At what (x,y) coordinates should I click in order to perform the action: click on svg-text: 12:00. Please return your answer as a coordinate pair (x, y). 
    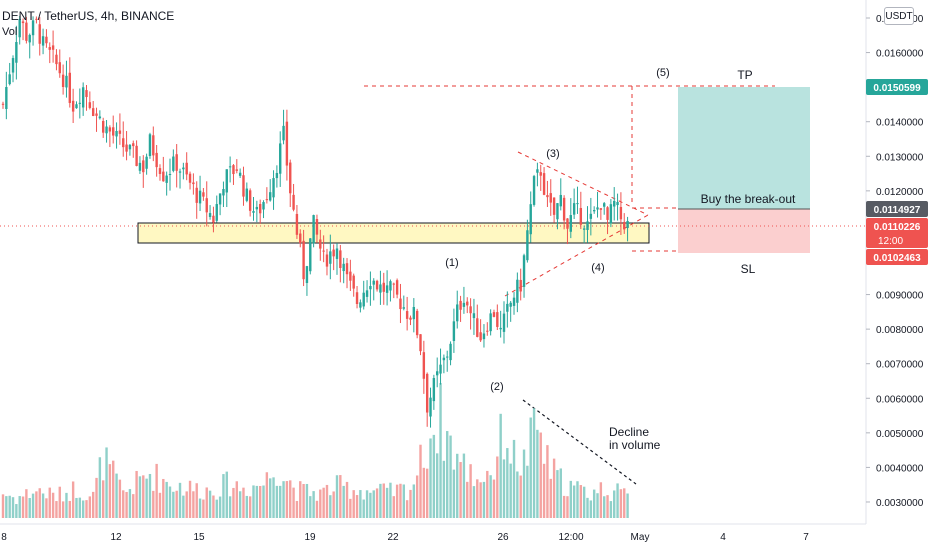
    Looking at the image, I should click on (890, 241).